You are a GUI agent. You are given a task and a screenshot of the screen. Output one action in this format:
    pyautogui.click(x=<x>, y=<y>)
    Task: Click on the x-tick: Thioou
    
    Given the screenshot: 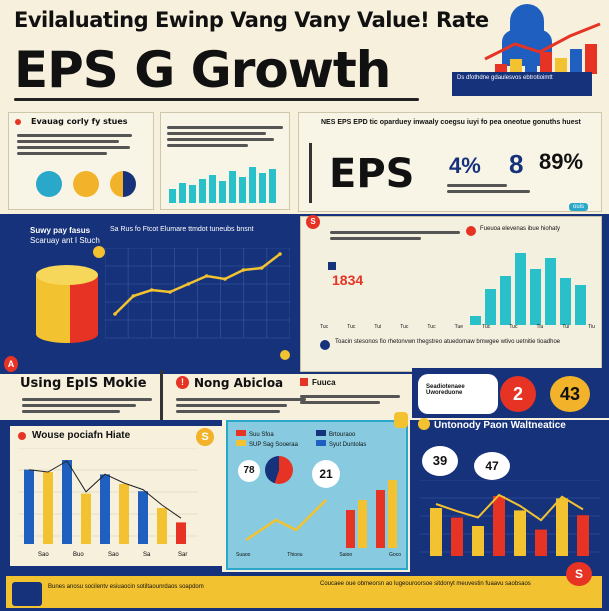 What is the action you would take?
    pyautogui.click(x=295, y=555)
    